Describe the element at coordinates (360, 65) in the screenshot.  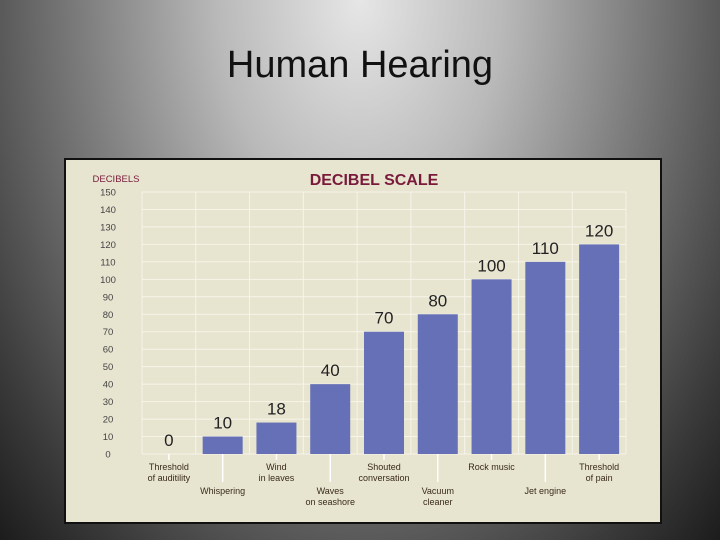
I see `slide-title: Human Hearing` at that location.